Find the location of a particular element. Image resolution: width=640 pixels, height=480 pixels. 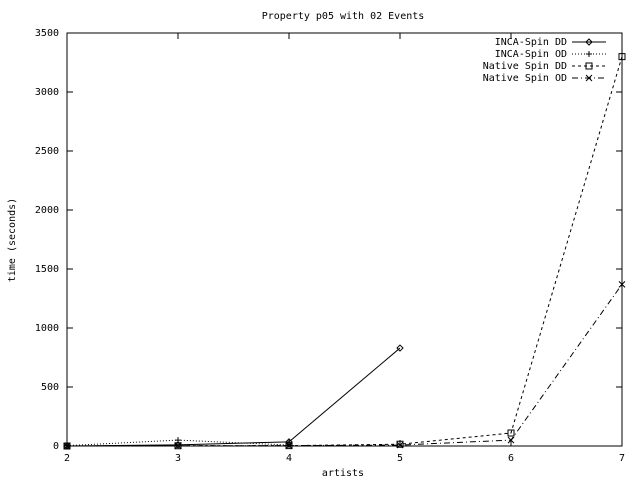

x-tick-label: 3 is located at coordinates (178, 458).